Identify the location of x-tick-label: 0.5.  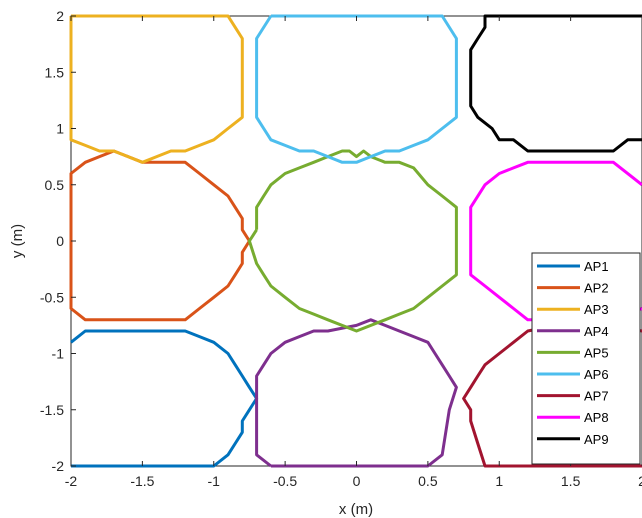
(428, 481).